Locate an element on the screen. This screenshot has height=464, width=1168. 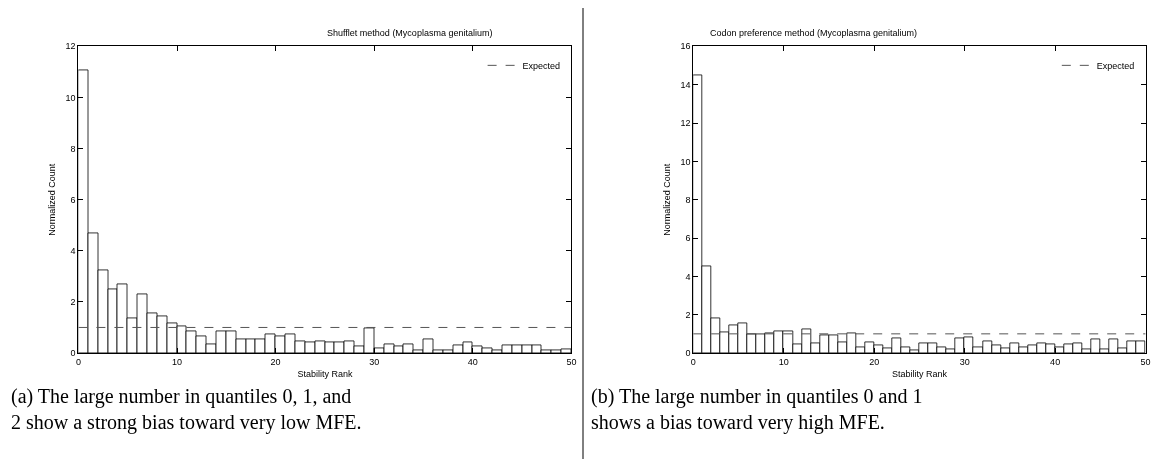
chart-title: Codon preference method (Mycoplasma genitalium) is located at coordinates (814, 33).